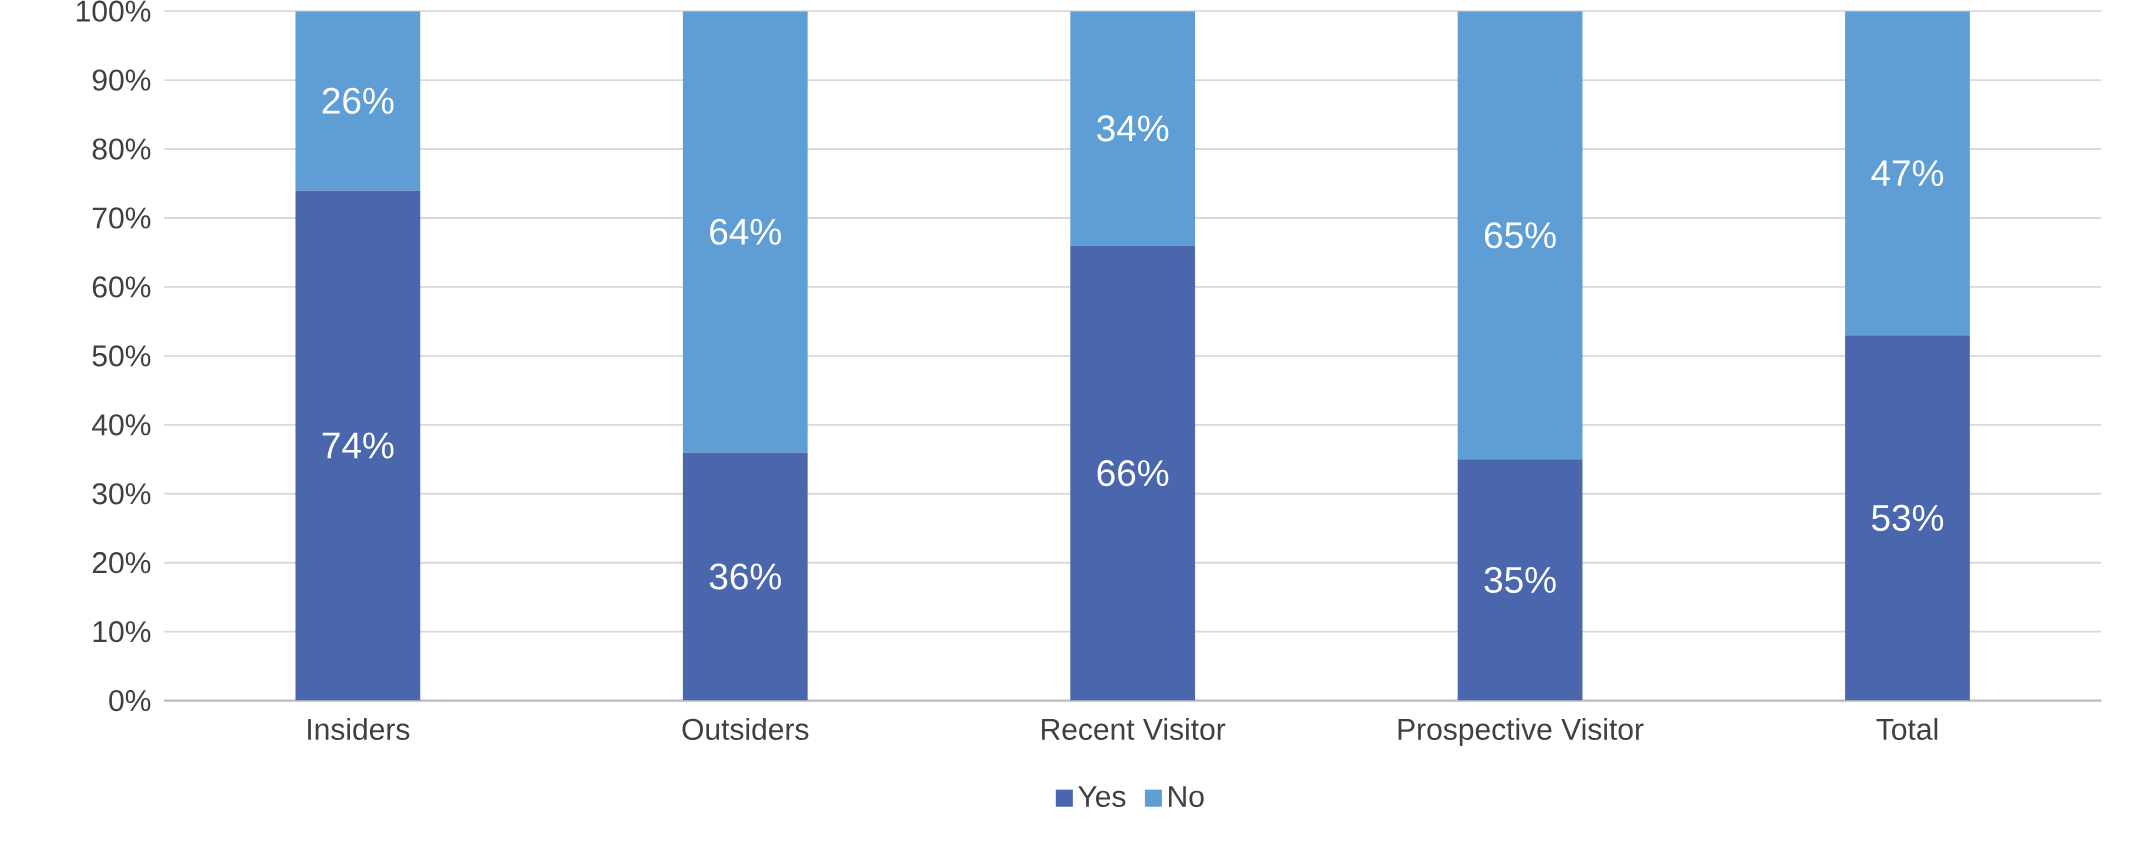 The width and height of the screenshot is (2134, 865). I want to click on y-tick-label: 80%, so click(121, 149).